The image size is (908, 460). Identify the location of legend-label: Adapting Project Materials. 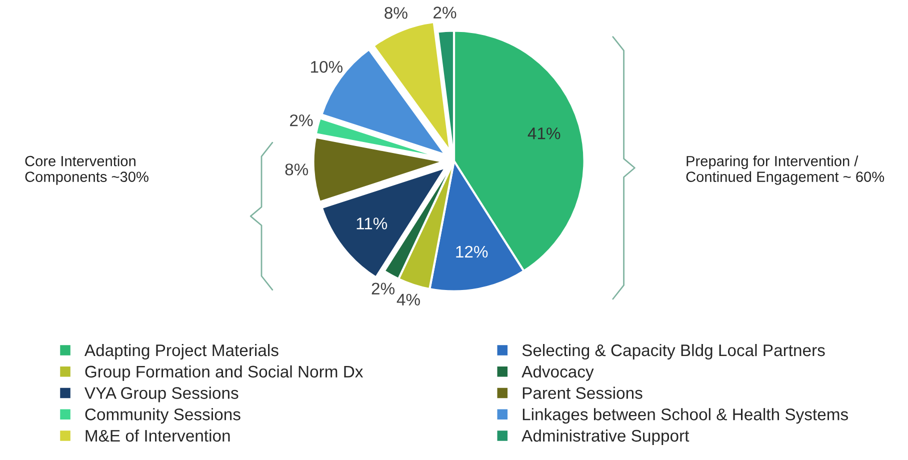
(181, 352).